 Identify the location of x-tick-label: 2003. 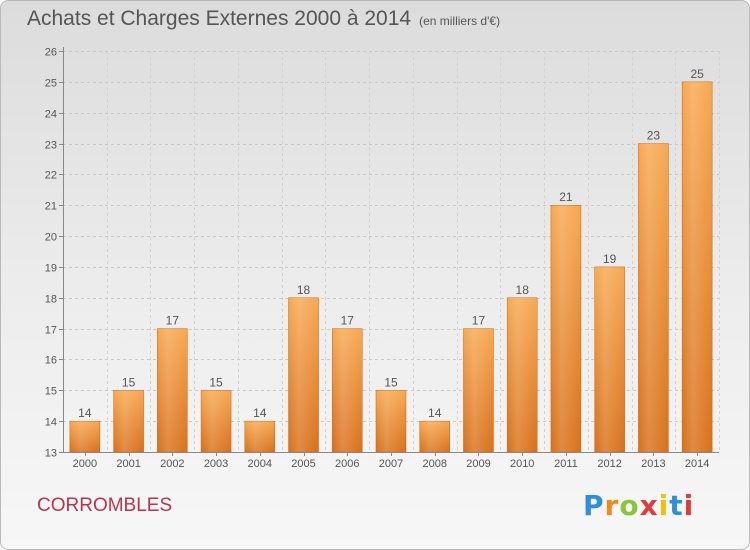
(216, 464).